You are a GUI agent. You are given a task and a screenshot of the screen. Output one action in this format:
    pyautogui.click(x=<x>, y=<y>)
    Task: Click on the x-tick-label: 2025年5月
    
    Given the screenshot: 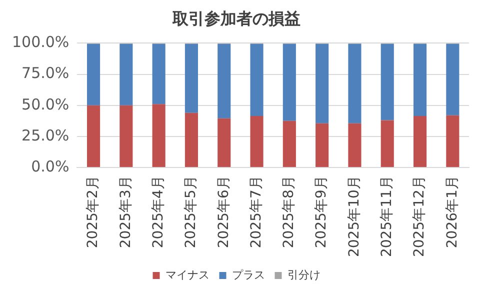 What is the action you would take?
    pyautogui.click(x=191, y=212)
    